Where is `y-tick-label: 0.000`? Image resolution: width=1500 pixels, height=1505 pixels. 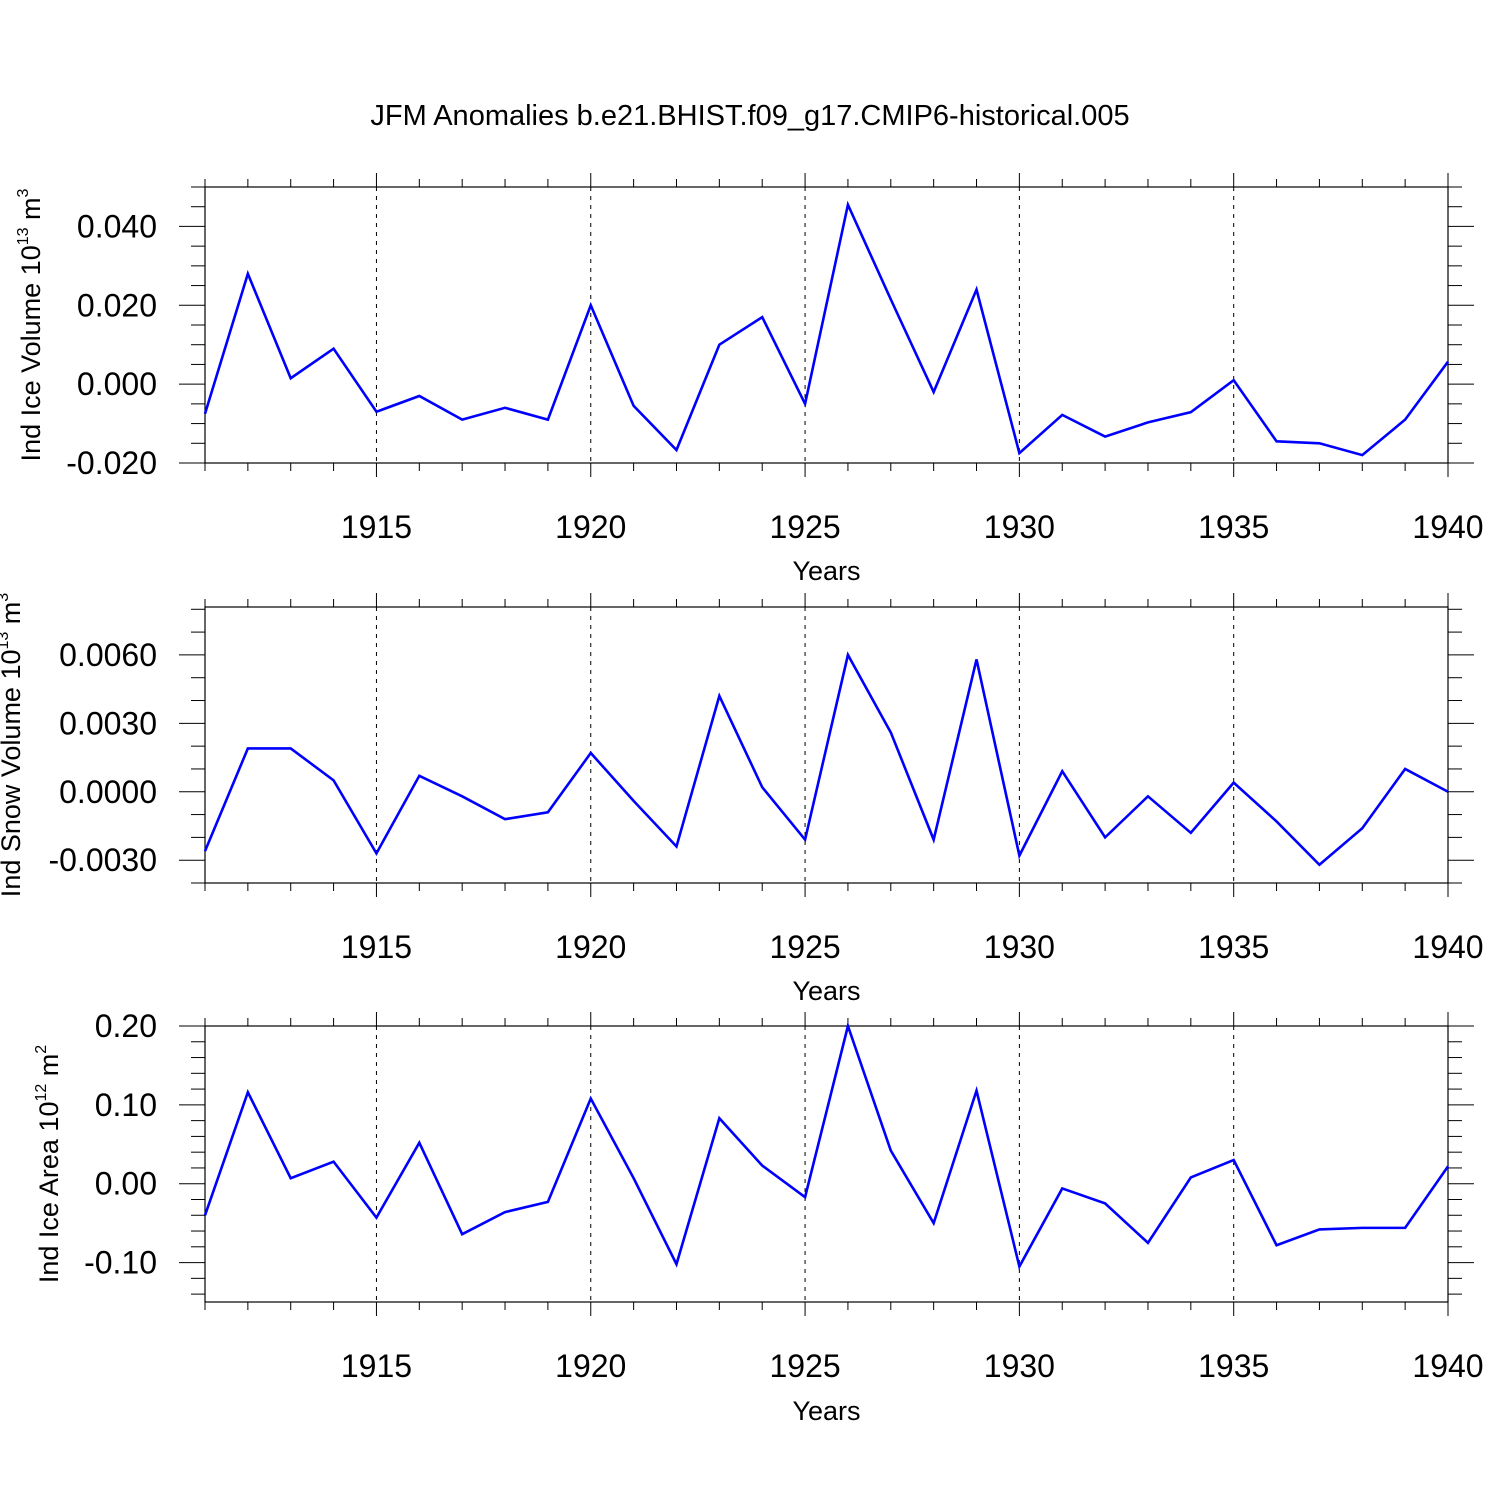
y-tick-label: 0.000 is located at coordinates (117, 384).